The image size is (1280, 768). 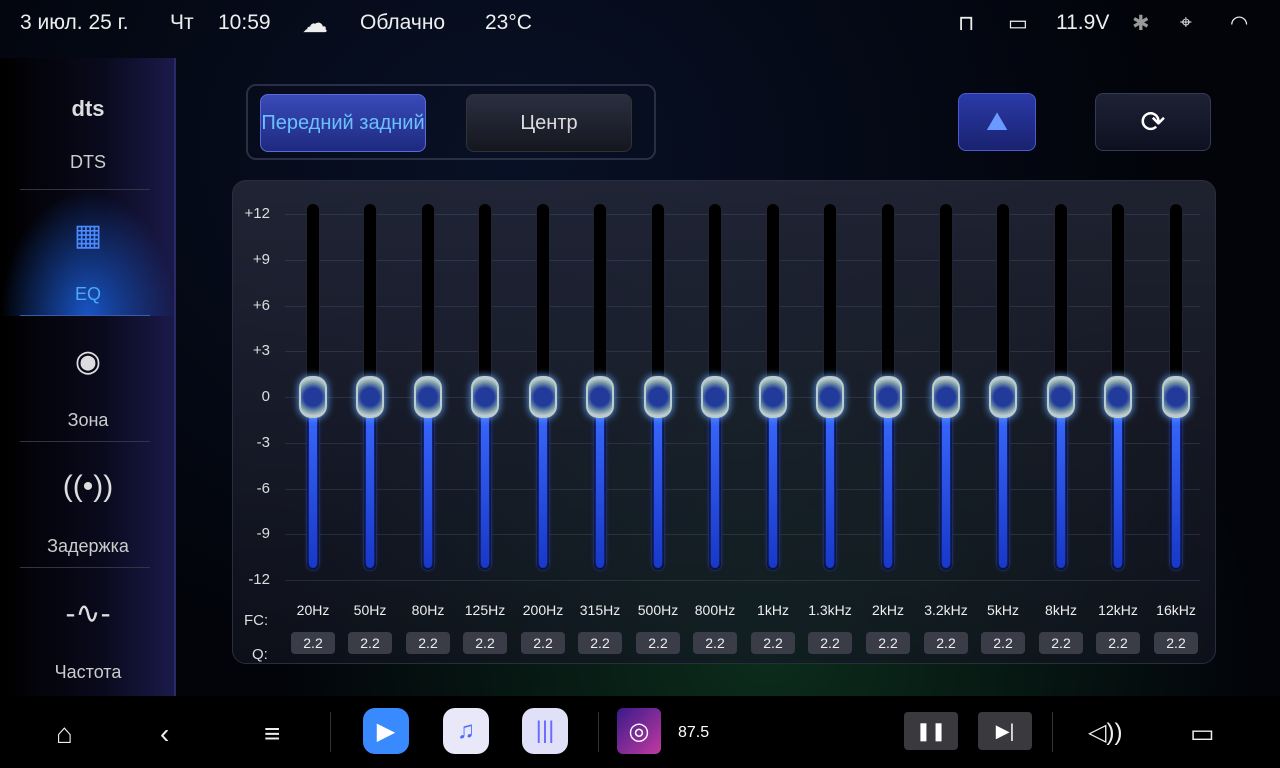 I want to click on seat-icon: ⊓, so click(x=966, y=23).